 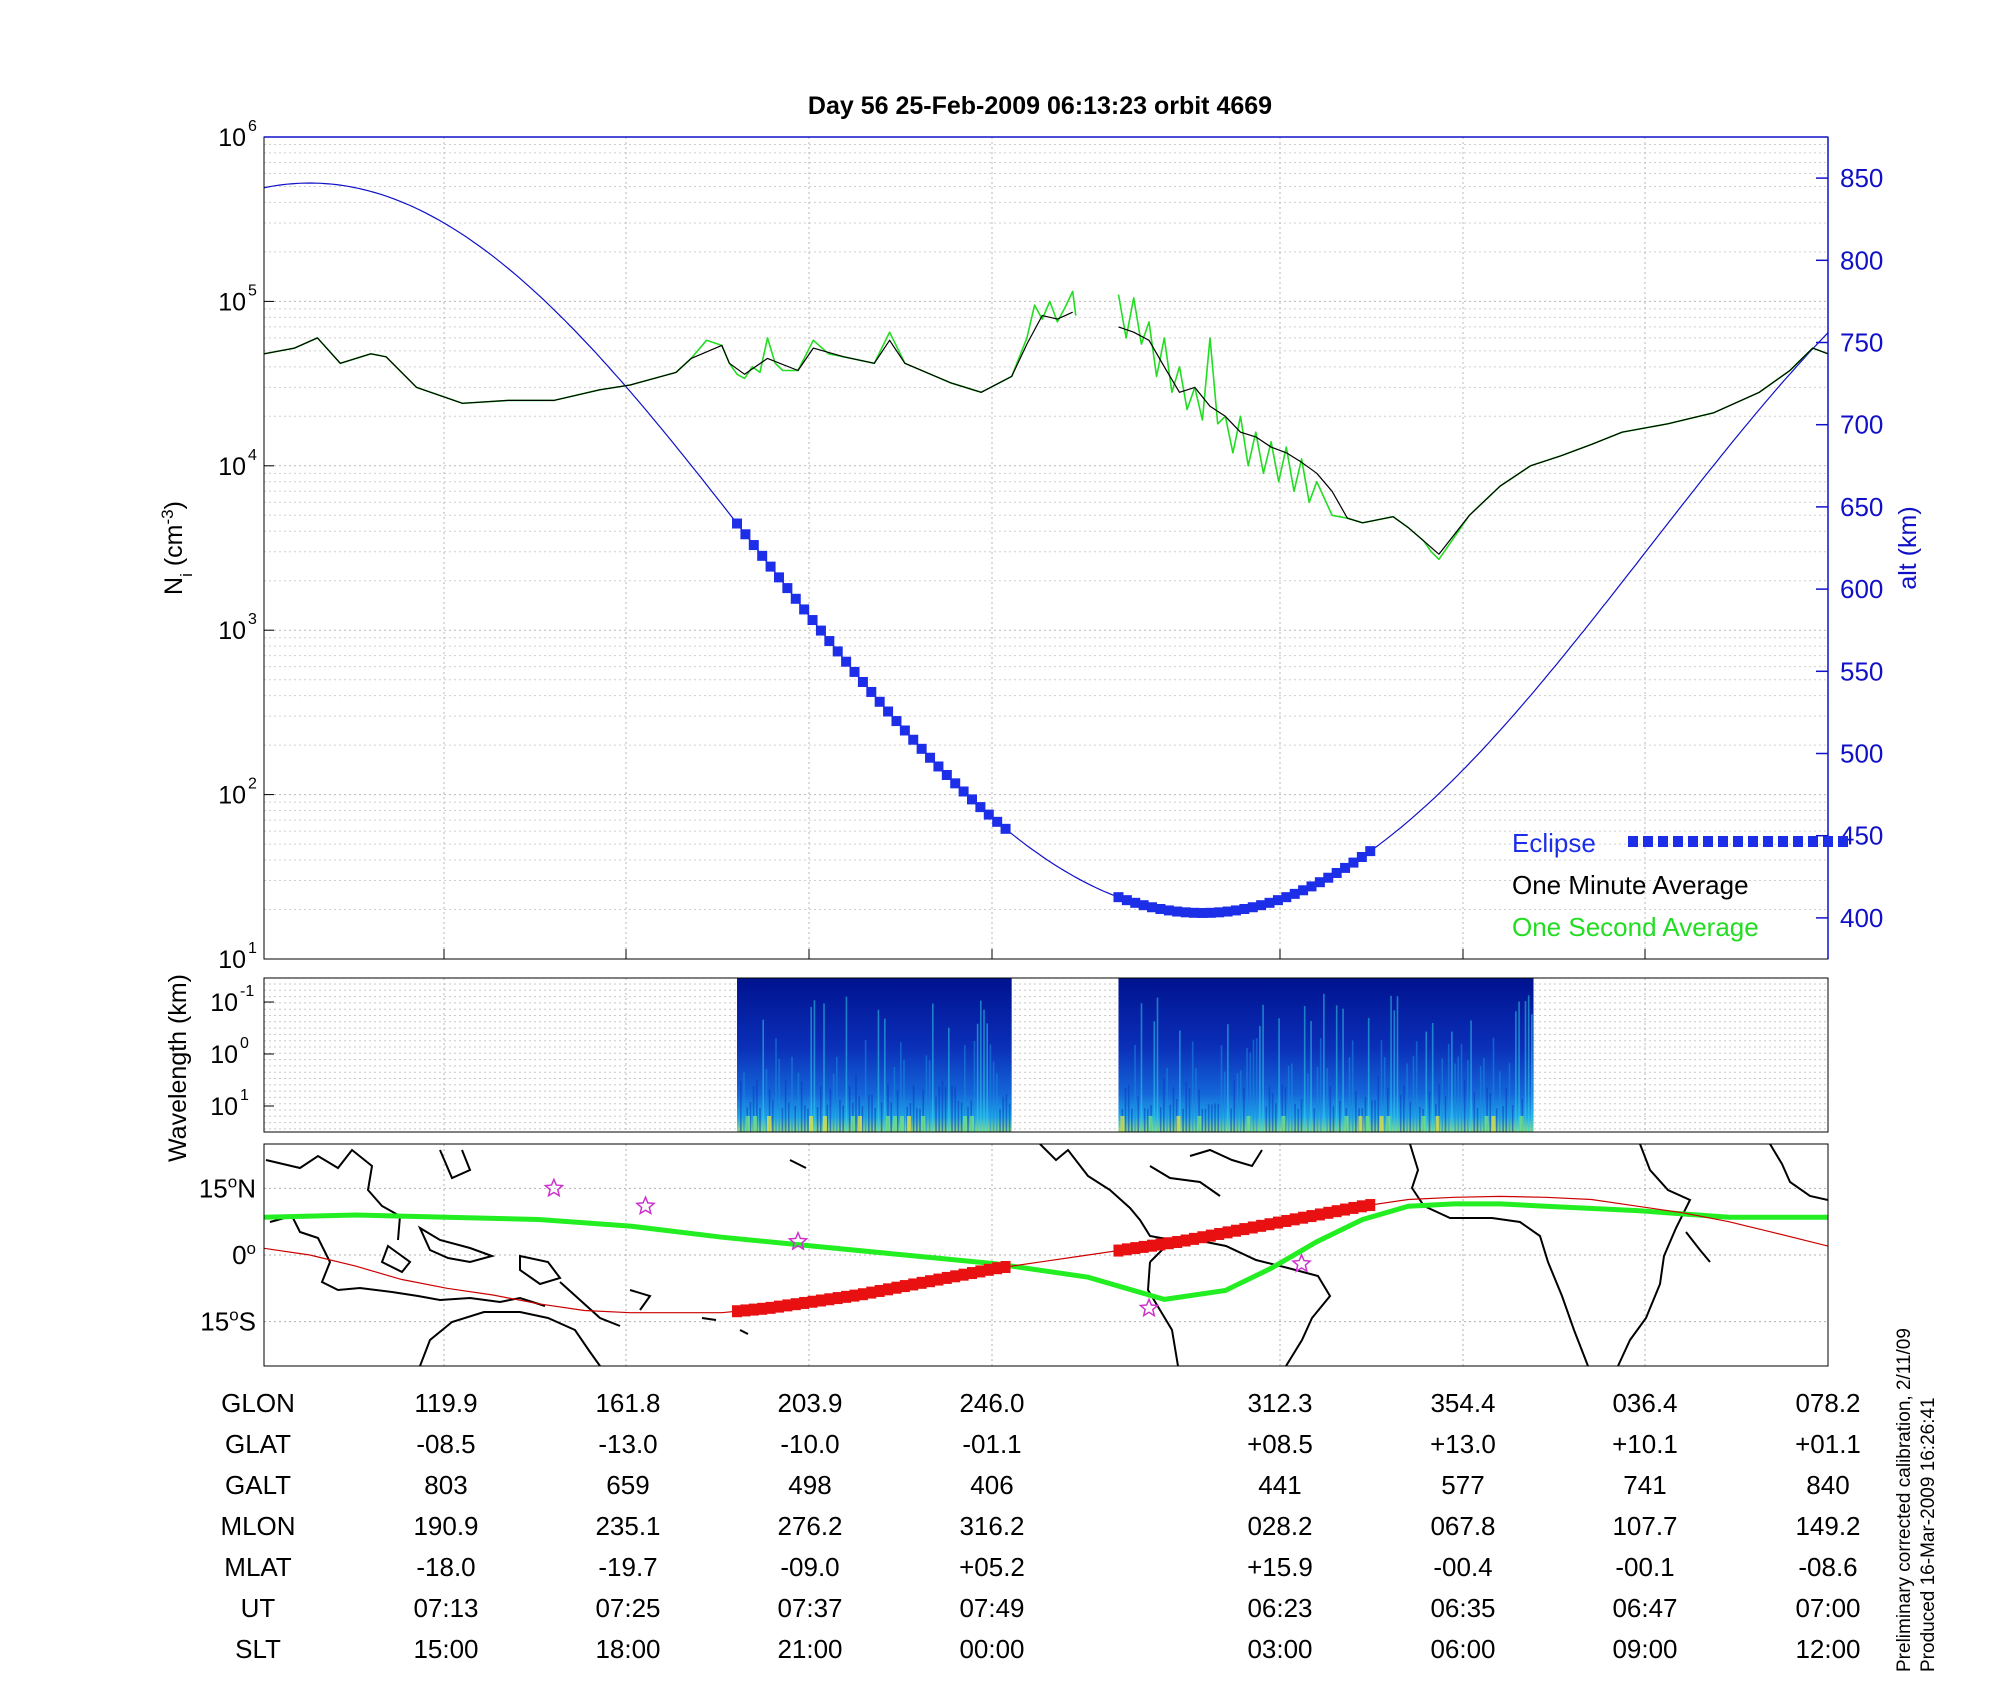 What do you see at coordinates (1644, 1485) in the screenshot?
I see `table-cell: 741` at bounding box center [1644, 1485].